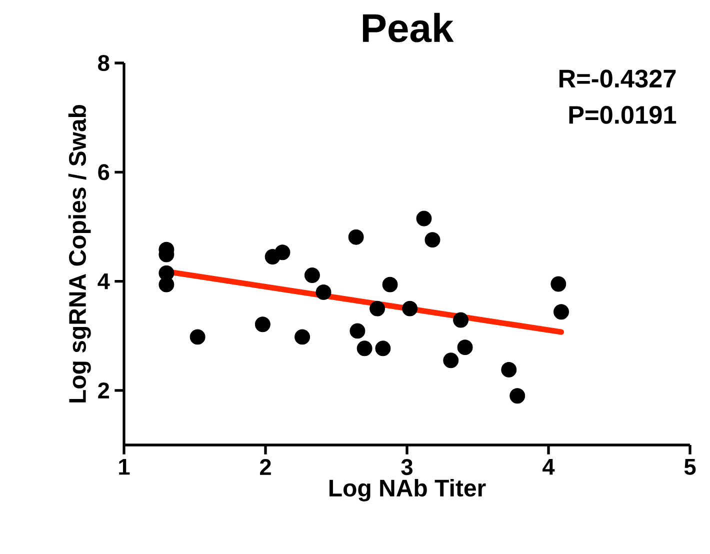  I want to click on y-tick-label: 2, so click(104, 390).